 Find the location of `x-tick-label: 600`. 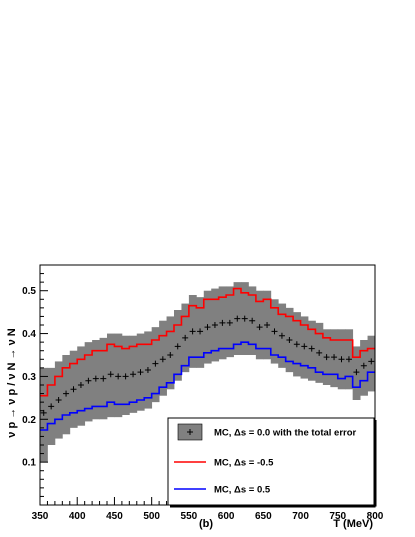

x-tick-label: 600 is located at coordinates (226, 516).